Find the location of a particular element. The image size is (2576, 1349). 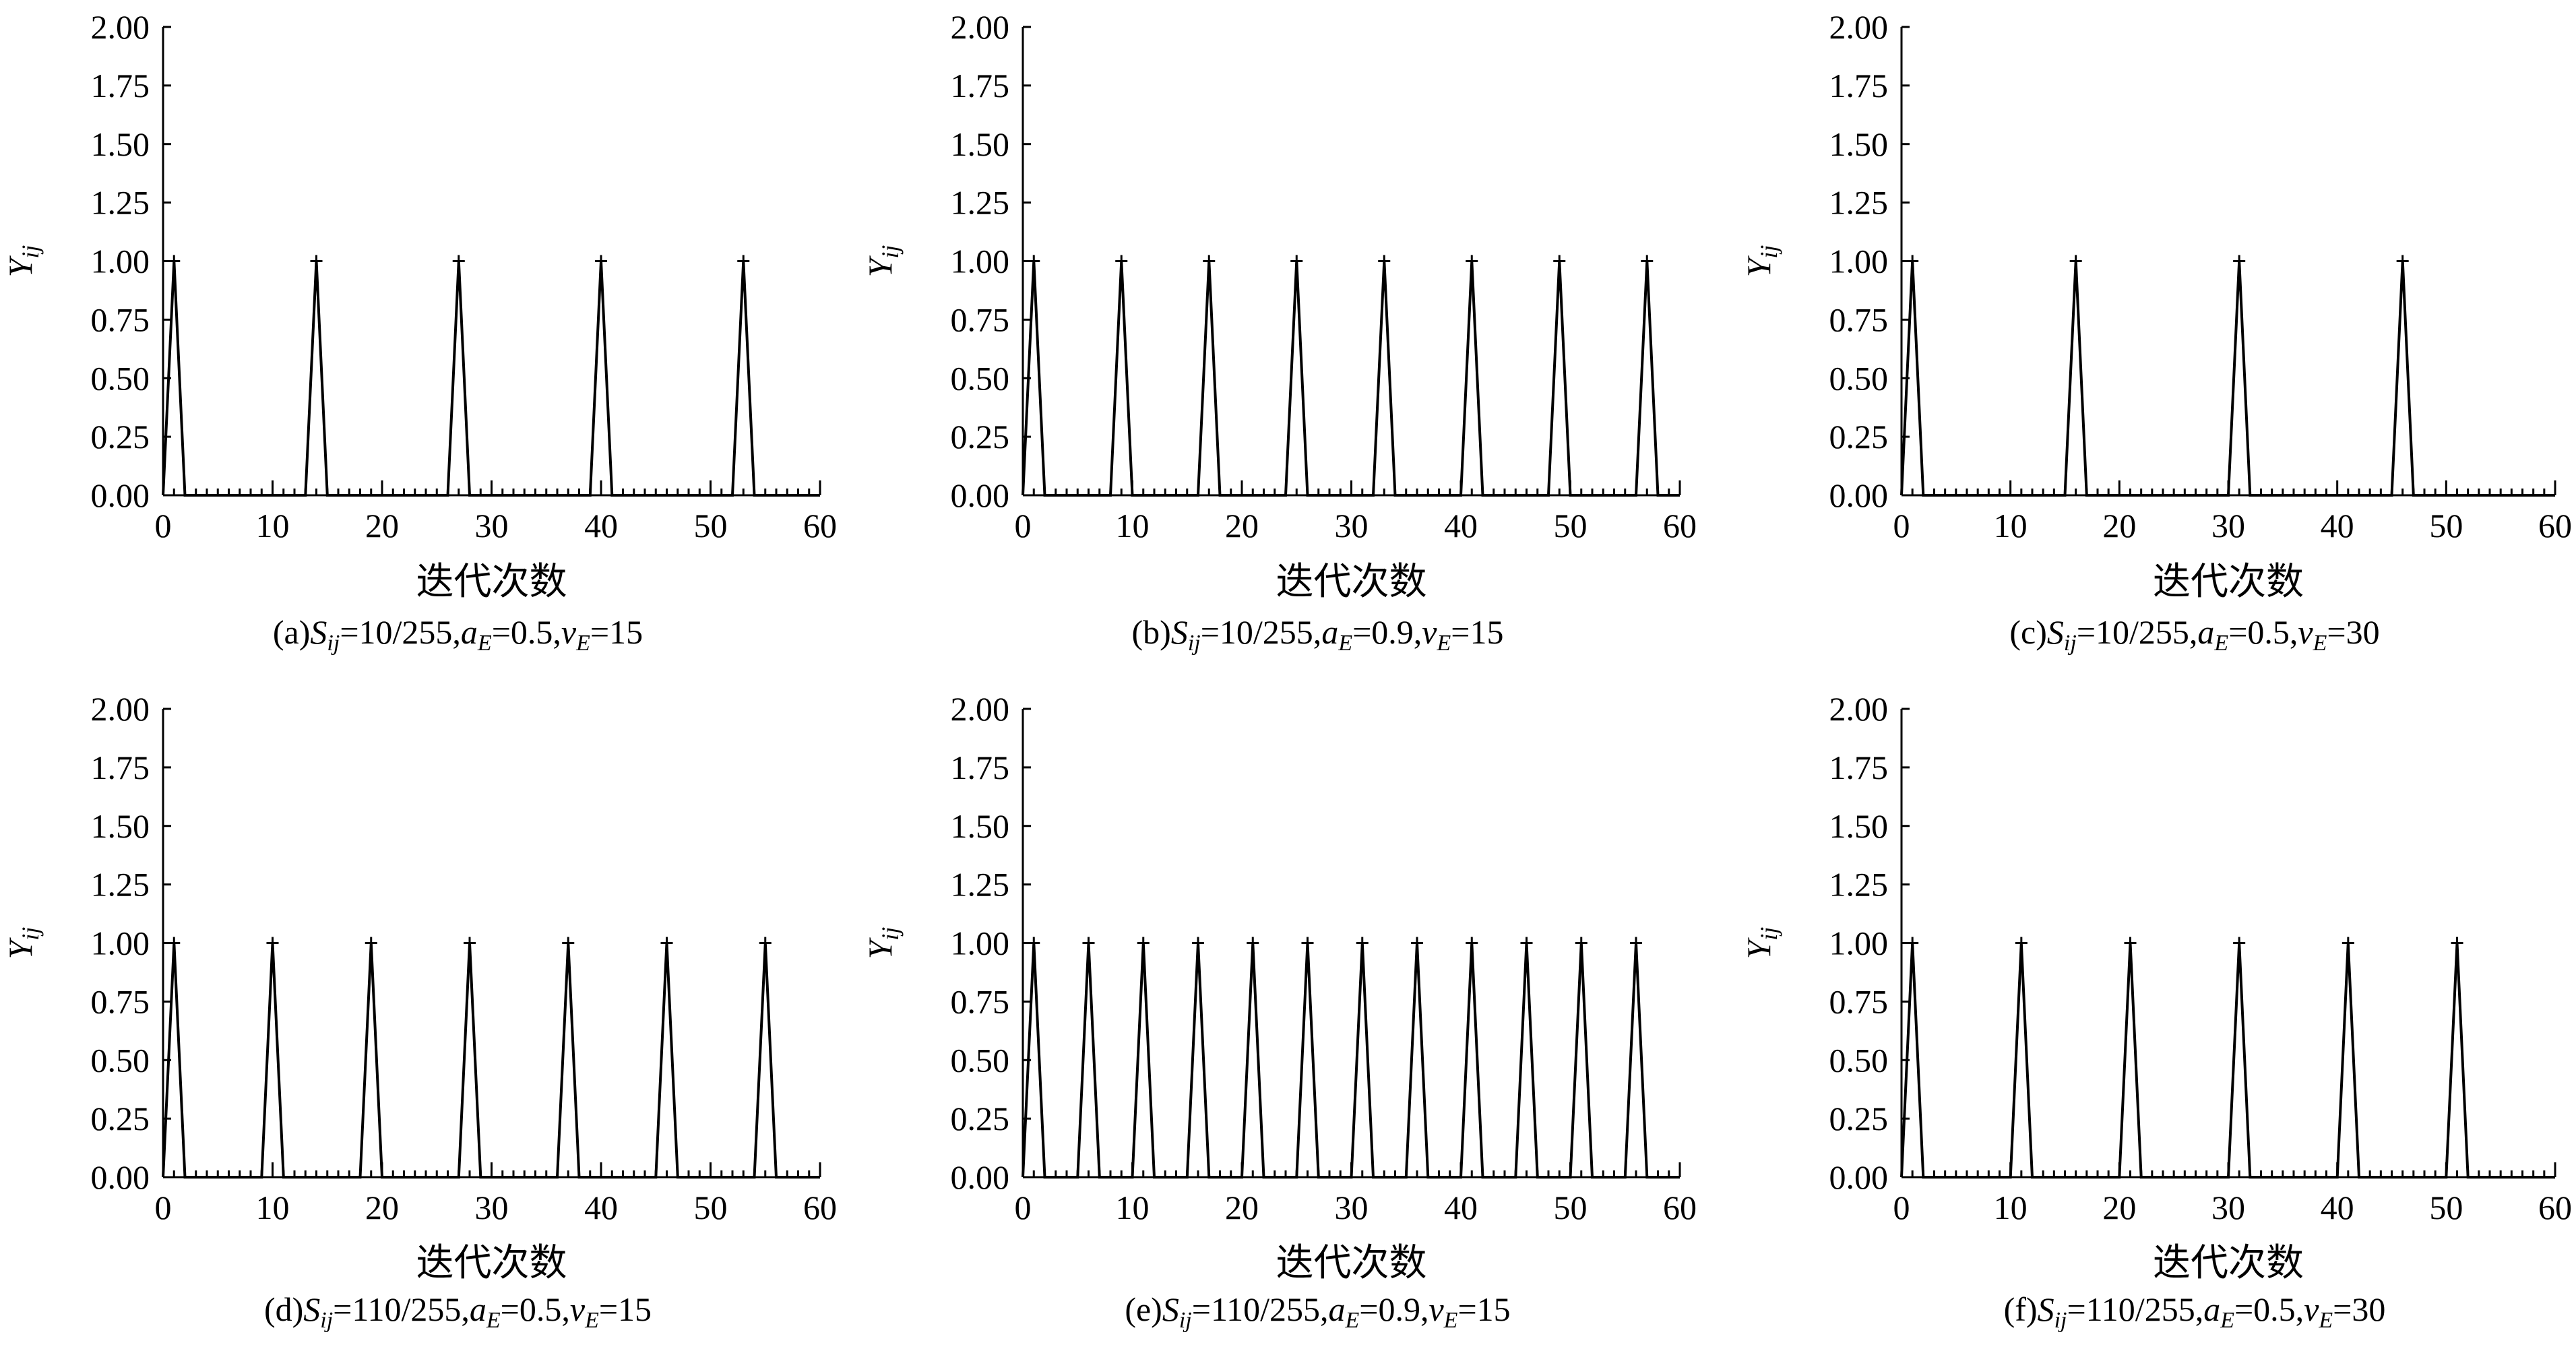

panel-caption: (e)Sij=110/255,aE=0.9,vE=15 is located at coordinates (1317, 1311).